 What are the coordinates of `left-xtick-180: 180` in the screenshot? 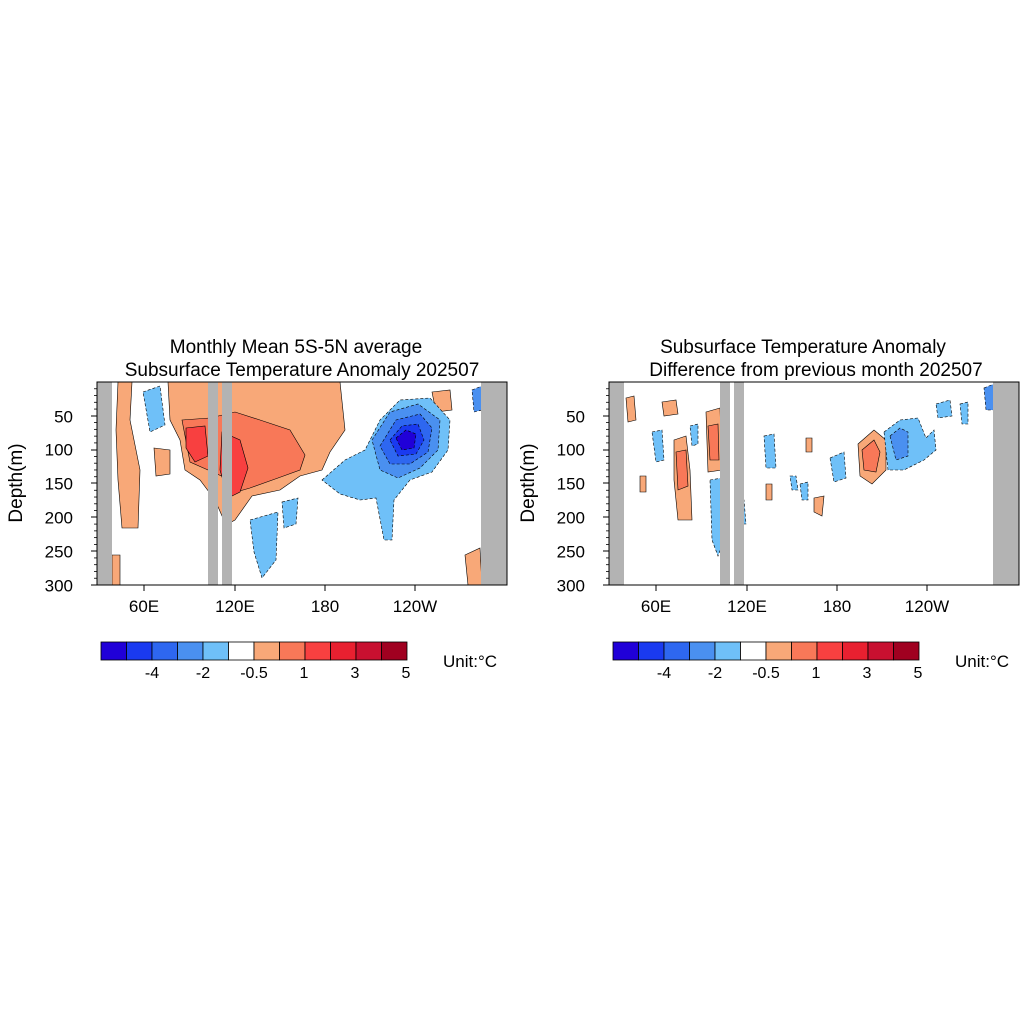 It's located at (325, 606).